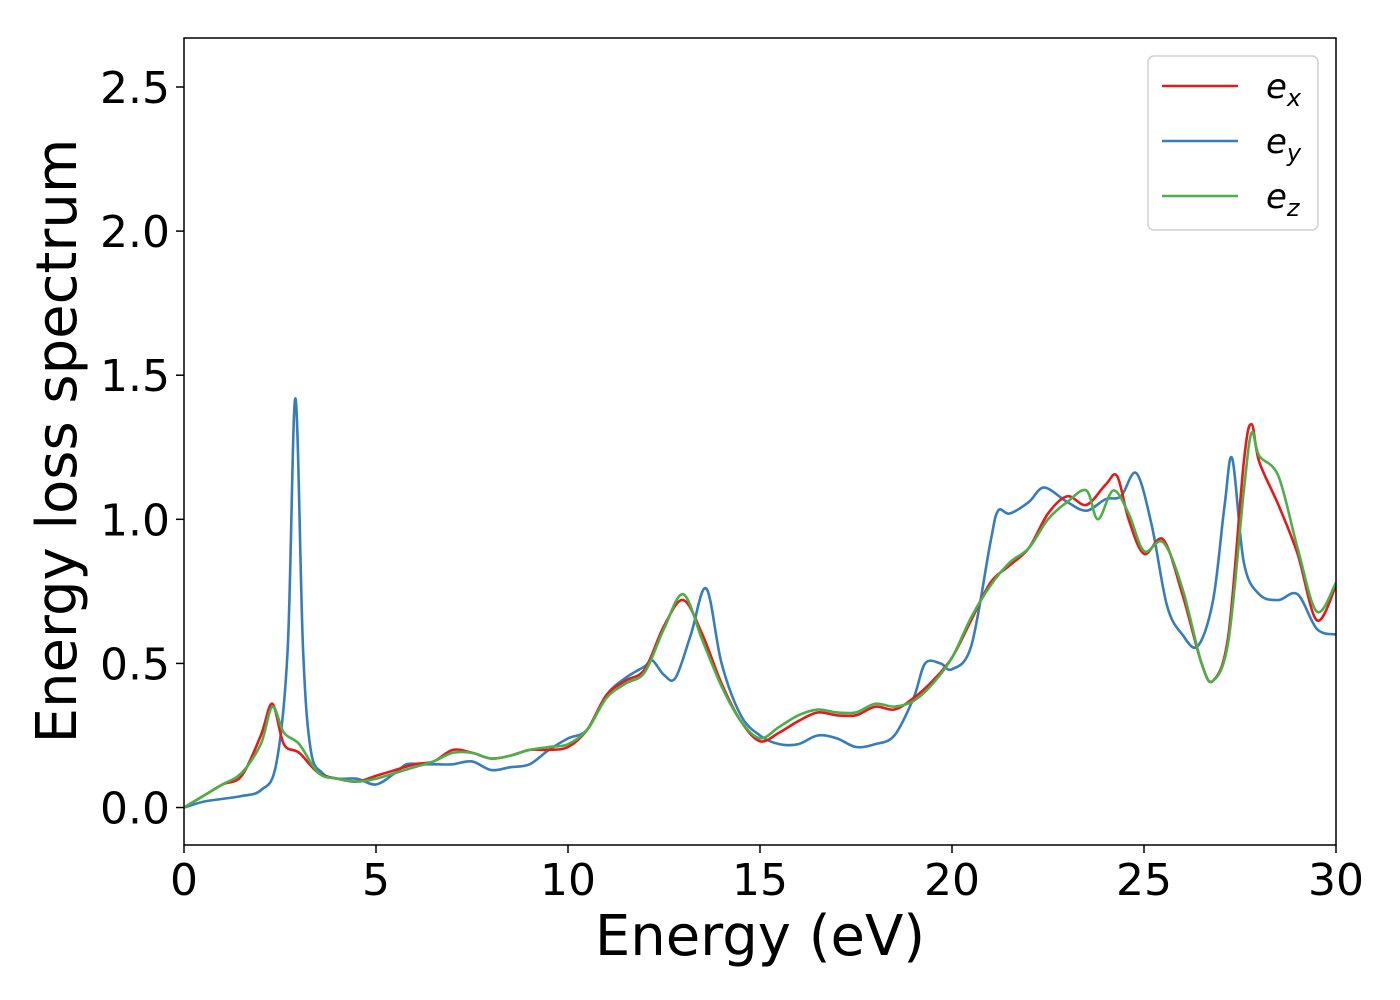 The image size is (1400, 1000). Describe the element at coordinates (135, 232) in the screenshot. I see `y-tick-label: 2.0` at that location.